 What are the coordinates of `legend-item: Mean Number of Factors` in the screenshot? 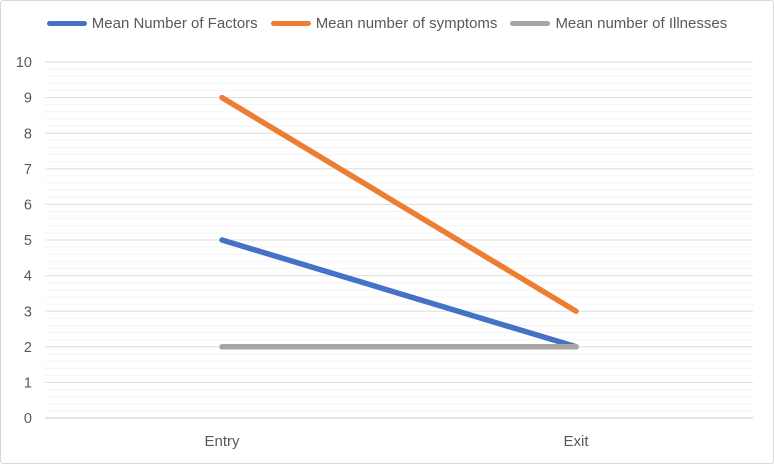 It's located at (152, 23).